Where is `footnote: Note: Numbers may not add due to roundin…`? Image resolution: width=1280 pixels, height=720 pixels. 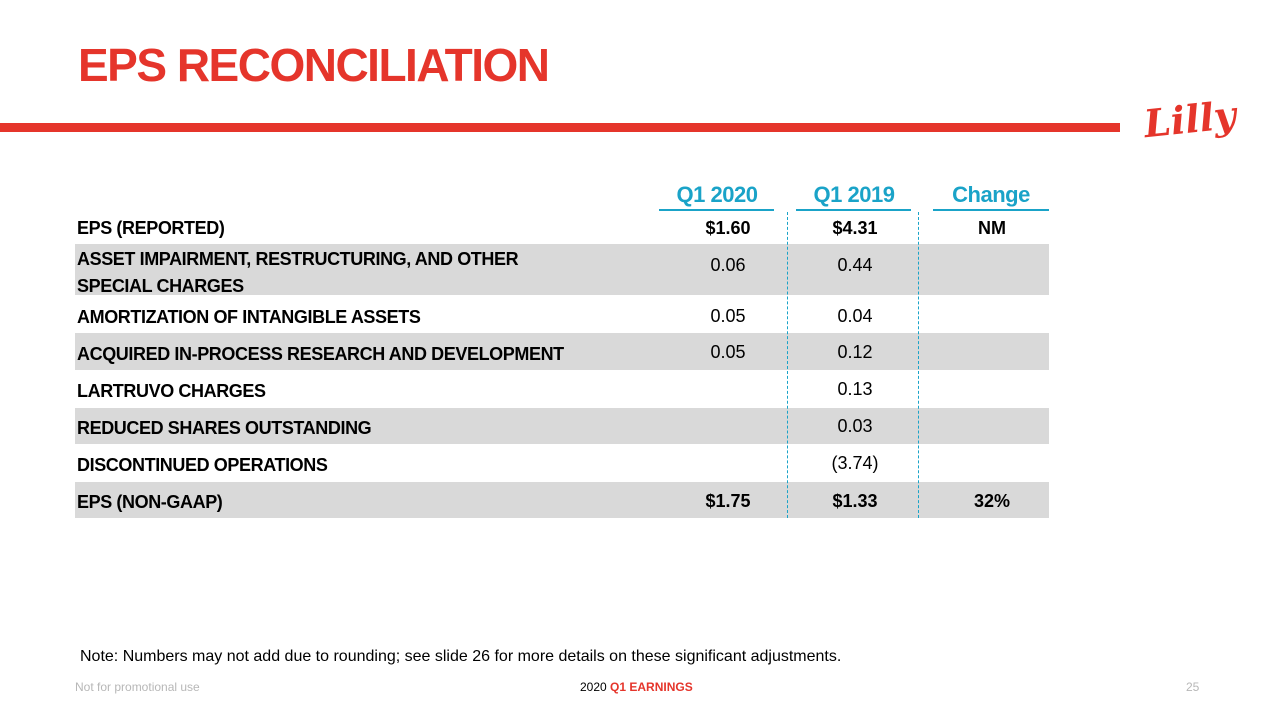 footnote: Note: Numbers may not add due to roundin… is located at coordinates (461, 656).